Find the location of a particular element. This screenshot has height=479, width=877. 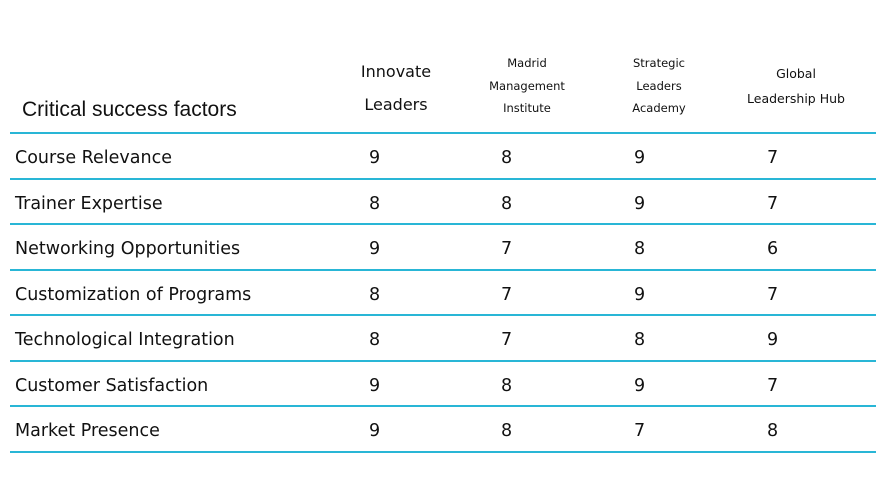

score-cell-global-leadership-hub: 6 is located at coordinates (773, 249).